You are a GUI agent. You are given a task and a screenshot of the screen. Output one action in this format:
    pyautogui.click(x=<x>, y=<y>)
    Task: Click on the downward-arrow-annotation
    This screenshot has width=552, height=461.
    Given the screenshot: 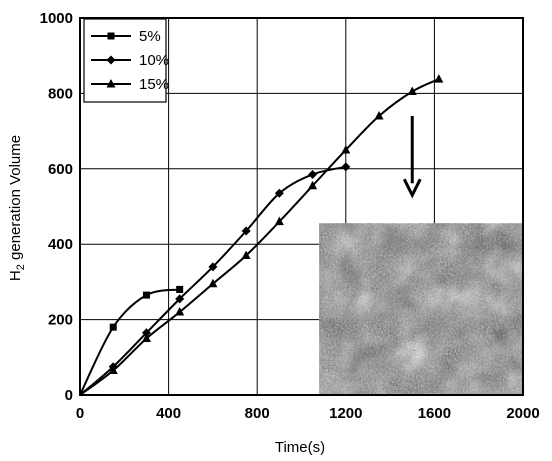 What is the action you would take?
    pyautogui.click(x=412, y=157)
    